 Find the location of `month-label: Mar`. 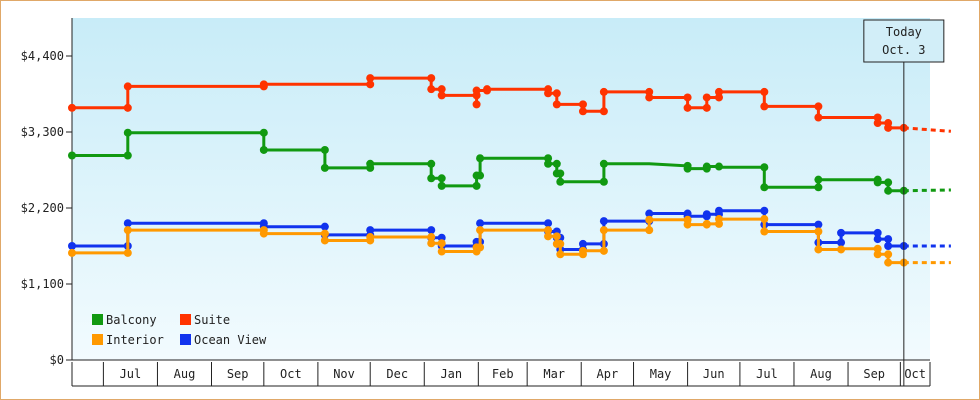

month-label: Mar is located at coordinates (554, 374).